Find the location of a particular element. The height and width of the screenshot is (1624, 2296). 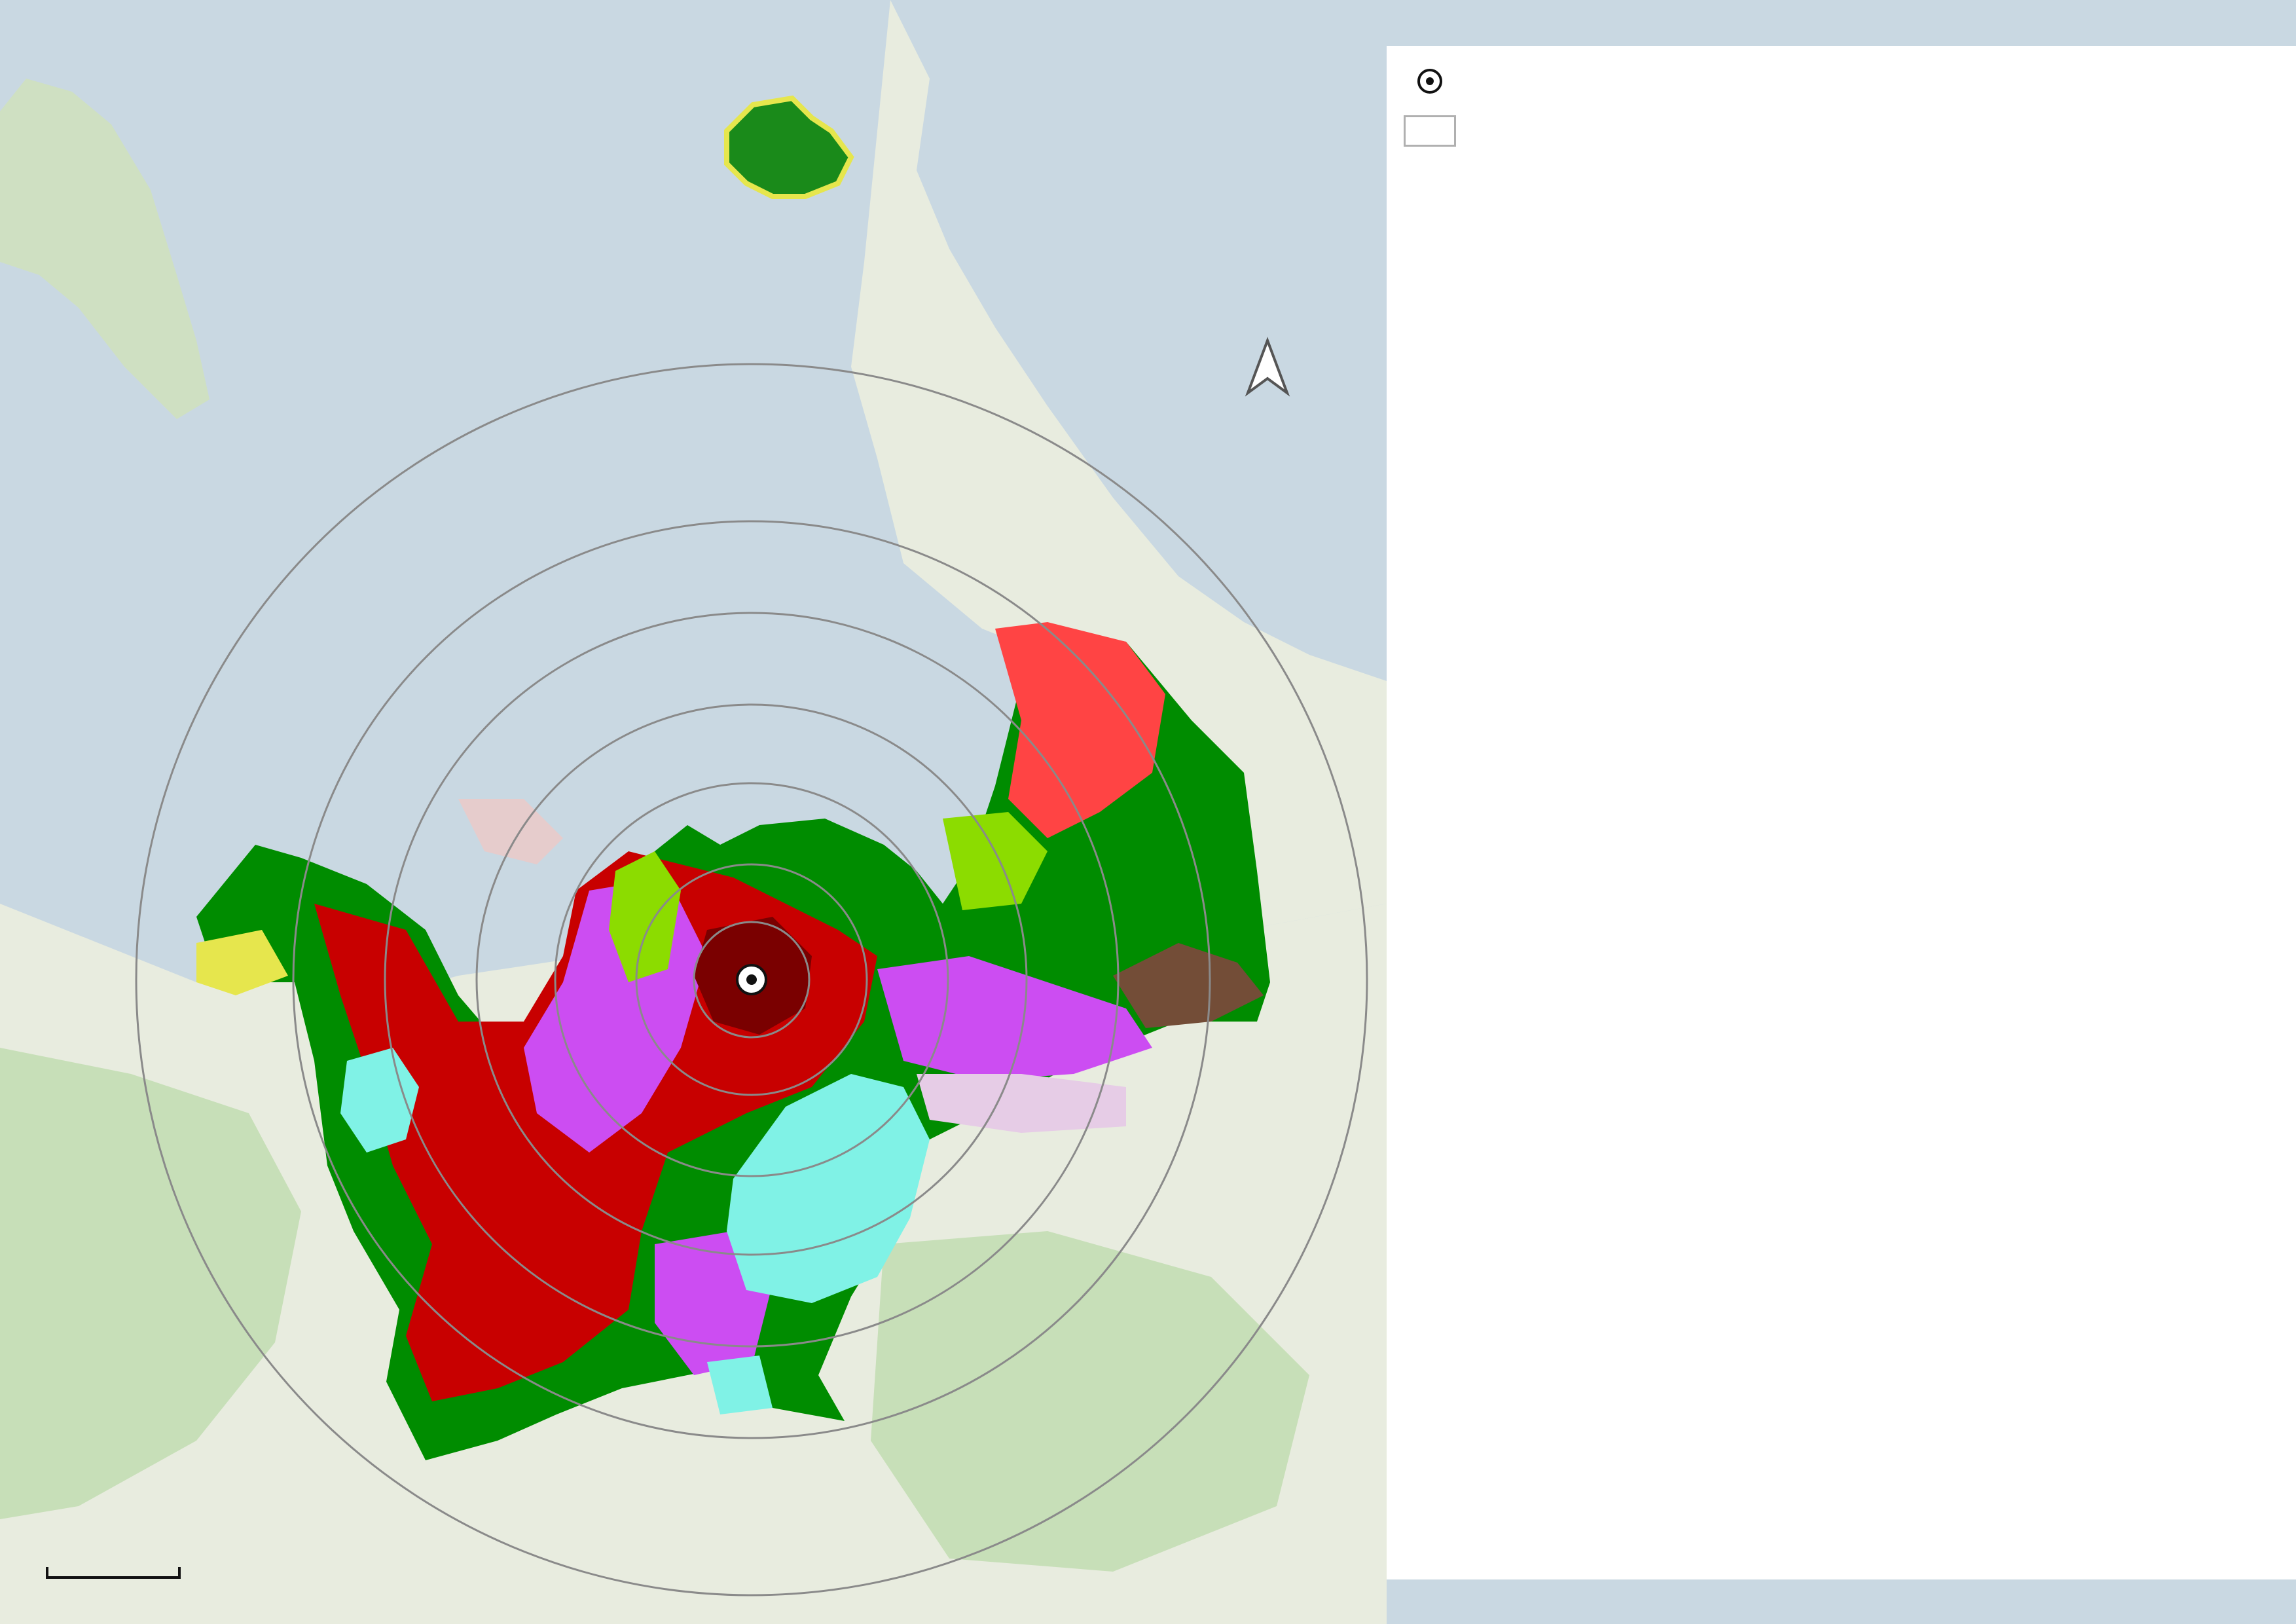

land-use-airport is located at coordinates (1021, 1103).